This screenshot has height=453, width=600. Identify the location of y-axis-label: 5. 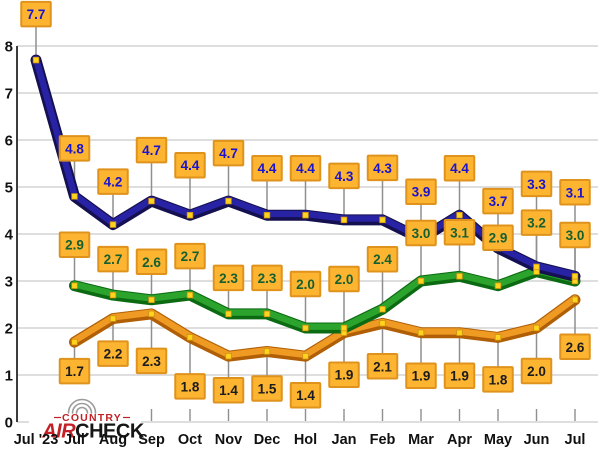
(9, 188).